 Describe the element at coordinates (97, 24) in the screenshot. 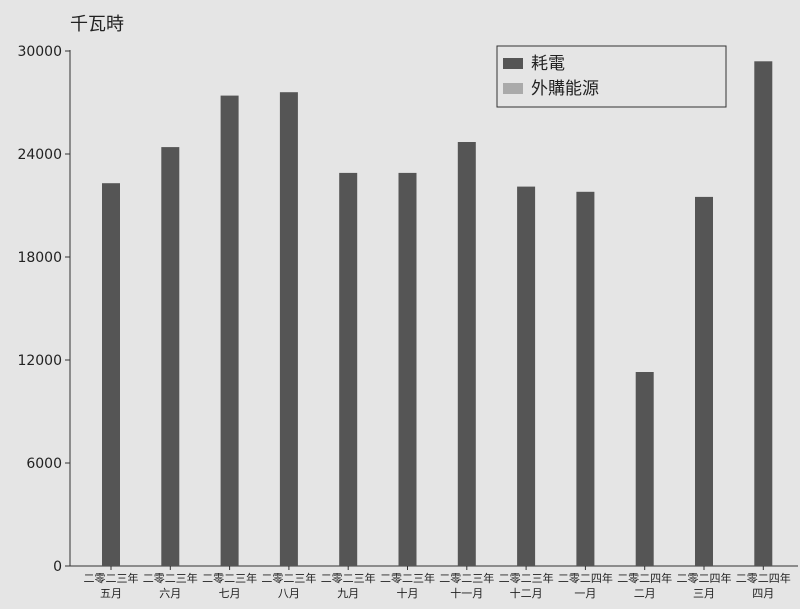

I see `y-axis-title: 千瓦時` at that location.